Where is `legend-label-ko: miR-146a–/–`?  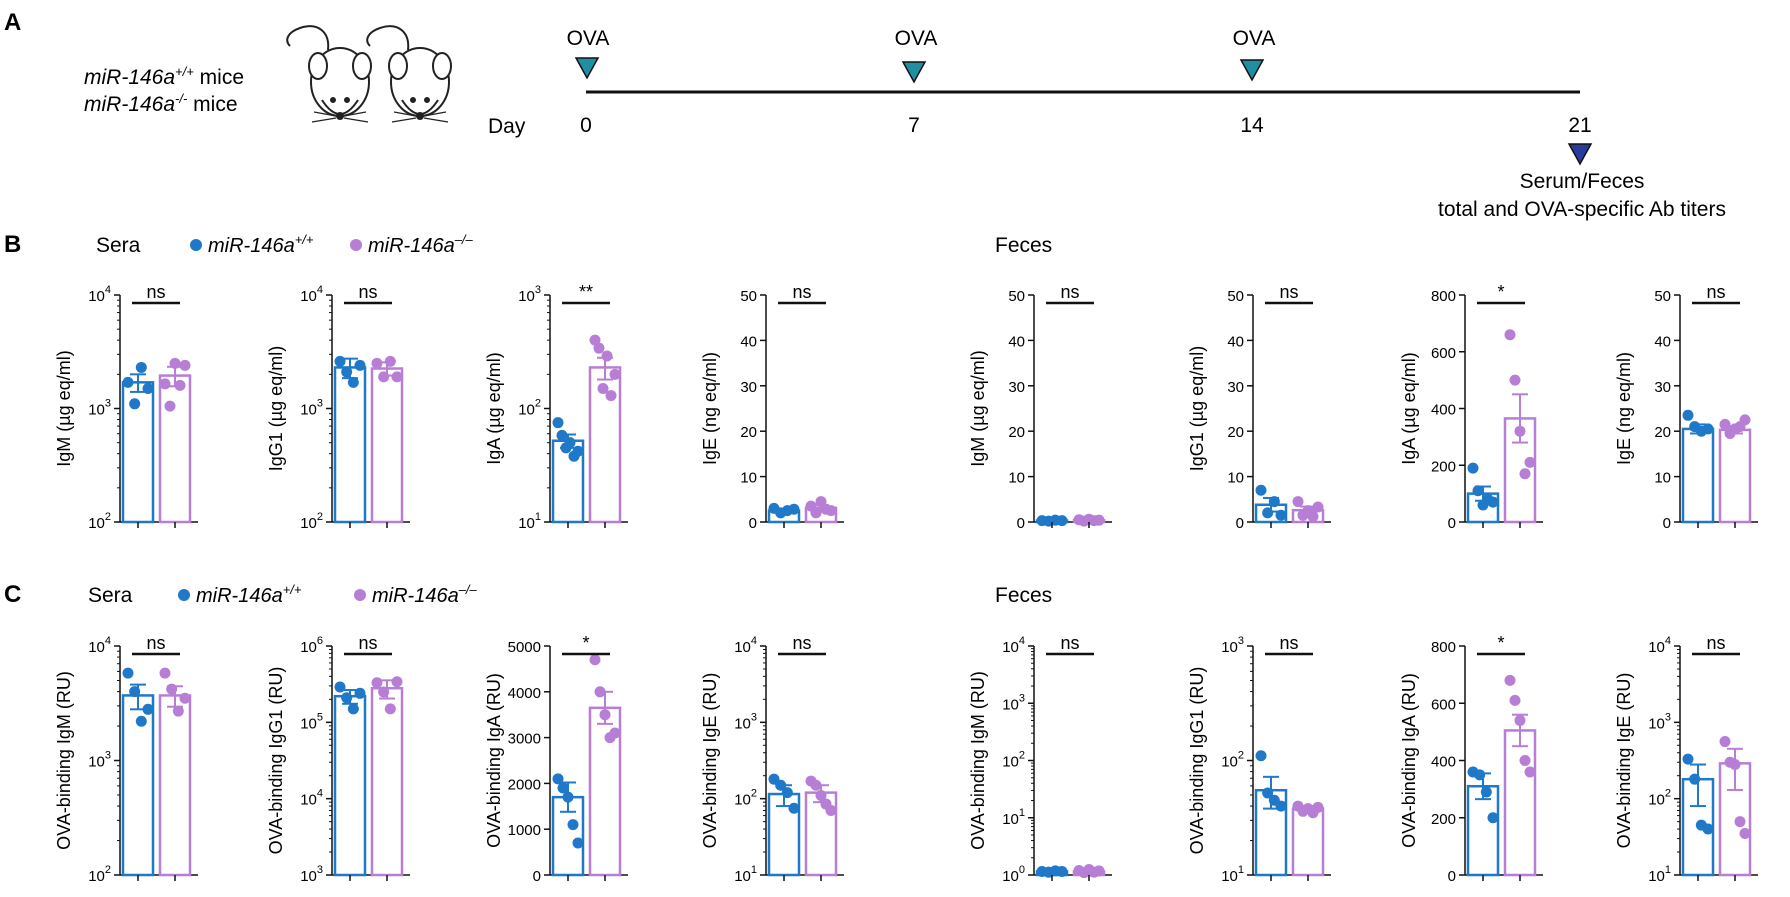
legend-label-ko: miR-146a–/– is located at coordinates (421, 244).